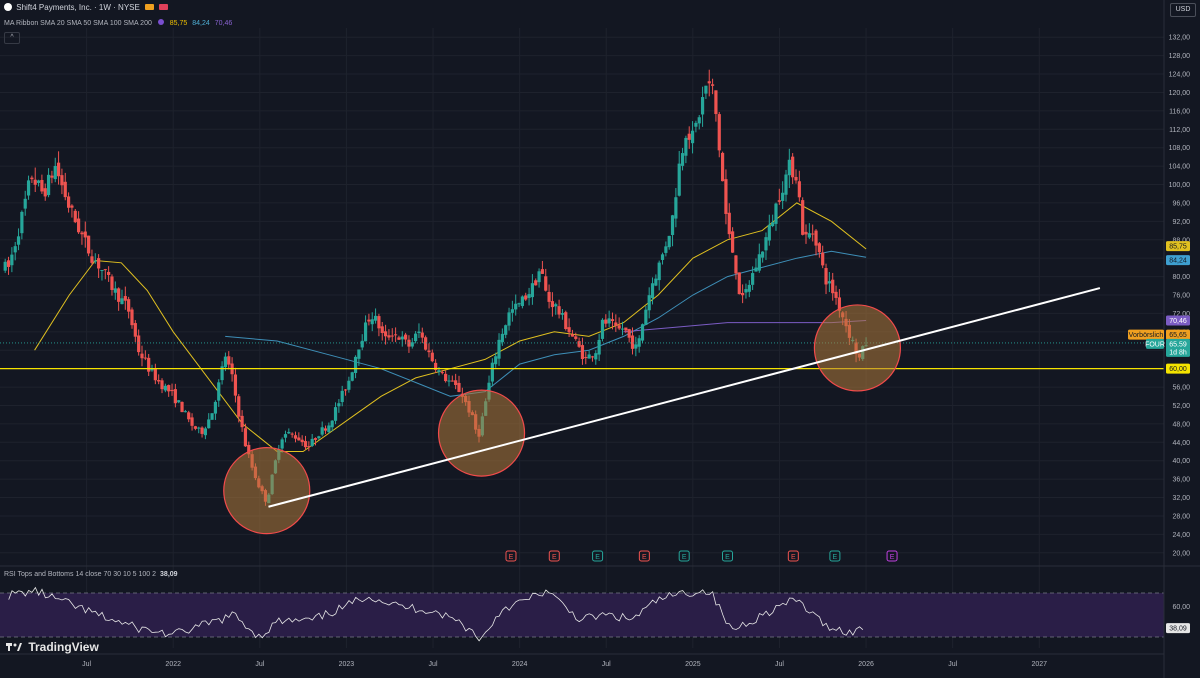 This screenshot has height=678, width=1200. Describe the element at coordinates (1155, 344) in the screenshot. I see `symbol-tag: FOUR` at that location.